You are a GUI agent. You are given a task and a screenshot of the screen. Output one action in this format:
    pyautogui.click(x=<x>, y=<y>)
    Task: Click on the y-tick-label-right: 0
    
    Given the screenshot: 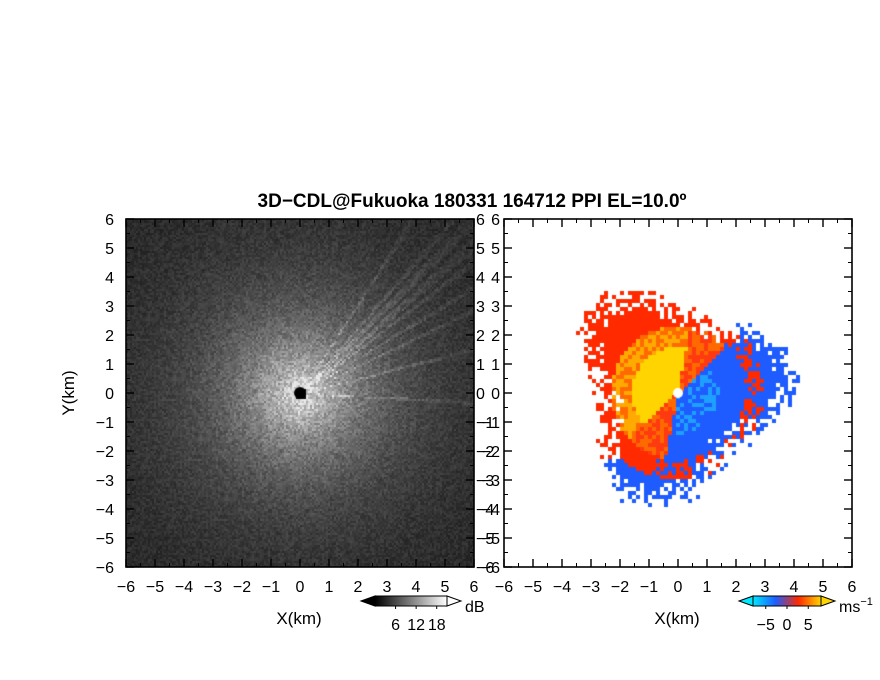 What is the action you would take?
    pyautogui.click(x=480, y=394)
    